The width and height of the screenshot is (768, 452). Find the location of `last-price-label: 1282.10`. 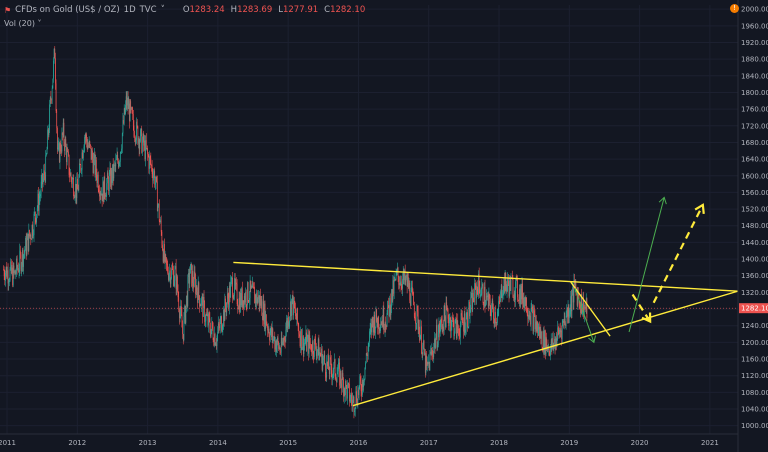

last-price-label: 1282.10 is located at coordinates (754, 309).